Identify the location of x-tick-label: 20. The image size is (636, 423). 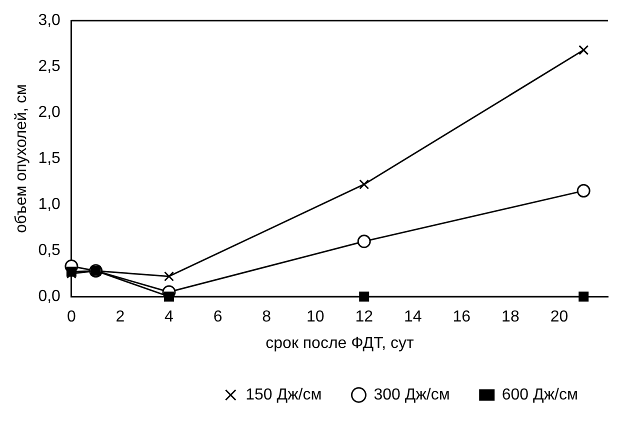
(559, 317).